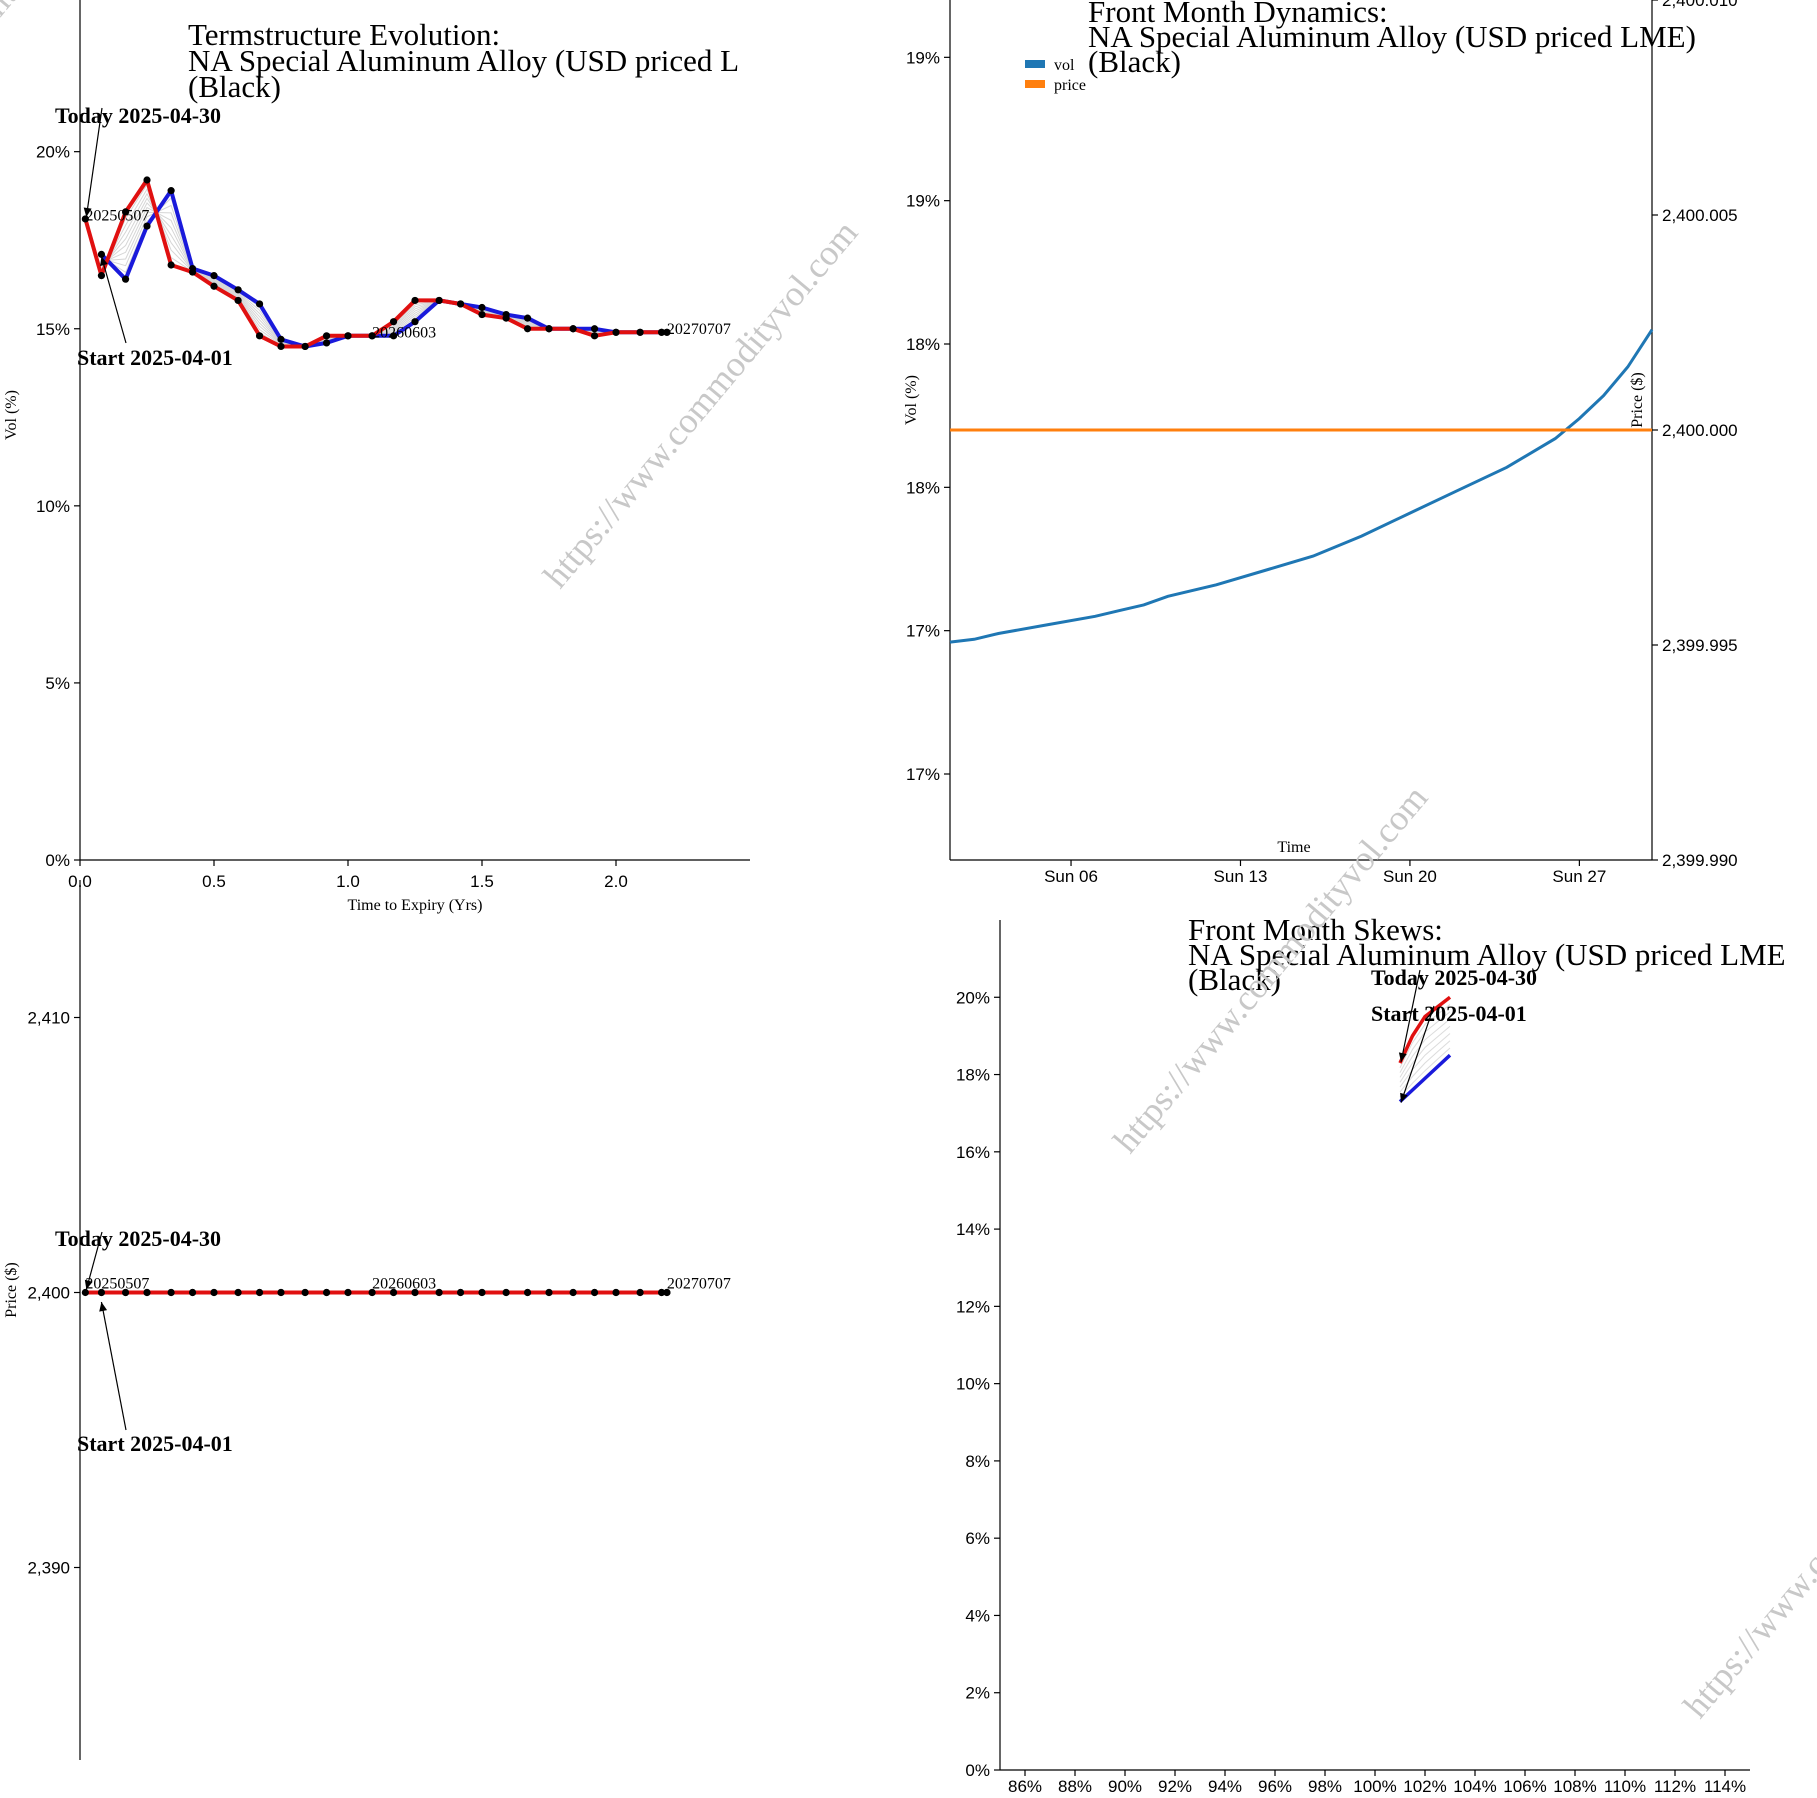 Image resolution: width=1817 pixels, height=1798 pixels. What do you see at coordinates (1301, 486) in the screenshot?
I see `series-line-vol` at bounding box center [1301, 486].